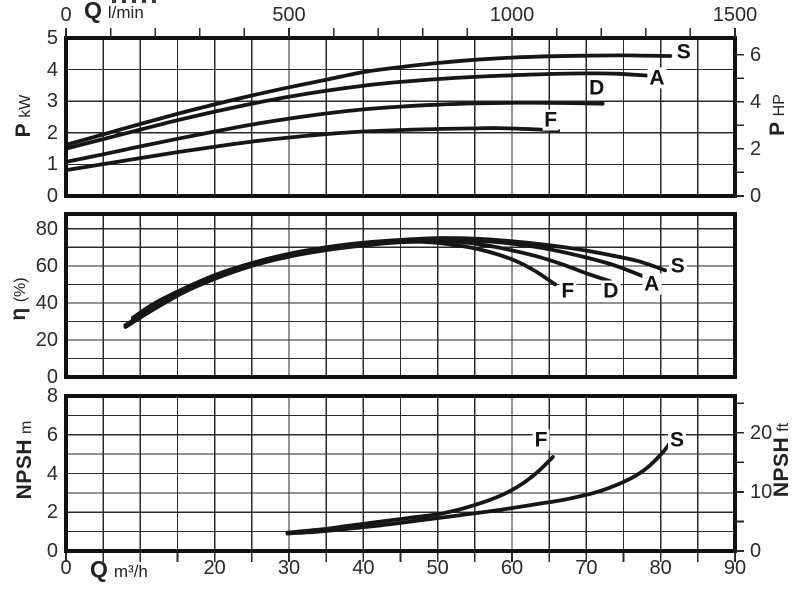 Image resolution: width=801 pixels, height=590 pixels. Describe the element at coordinates (437, 568) in the screenshot. I see `x-tick-label: 50` at that location.